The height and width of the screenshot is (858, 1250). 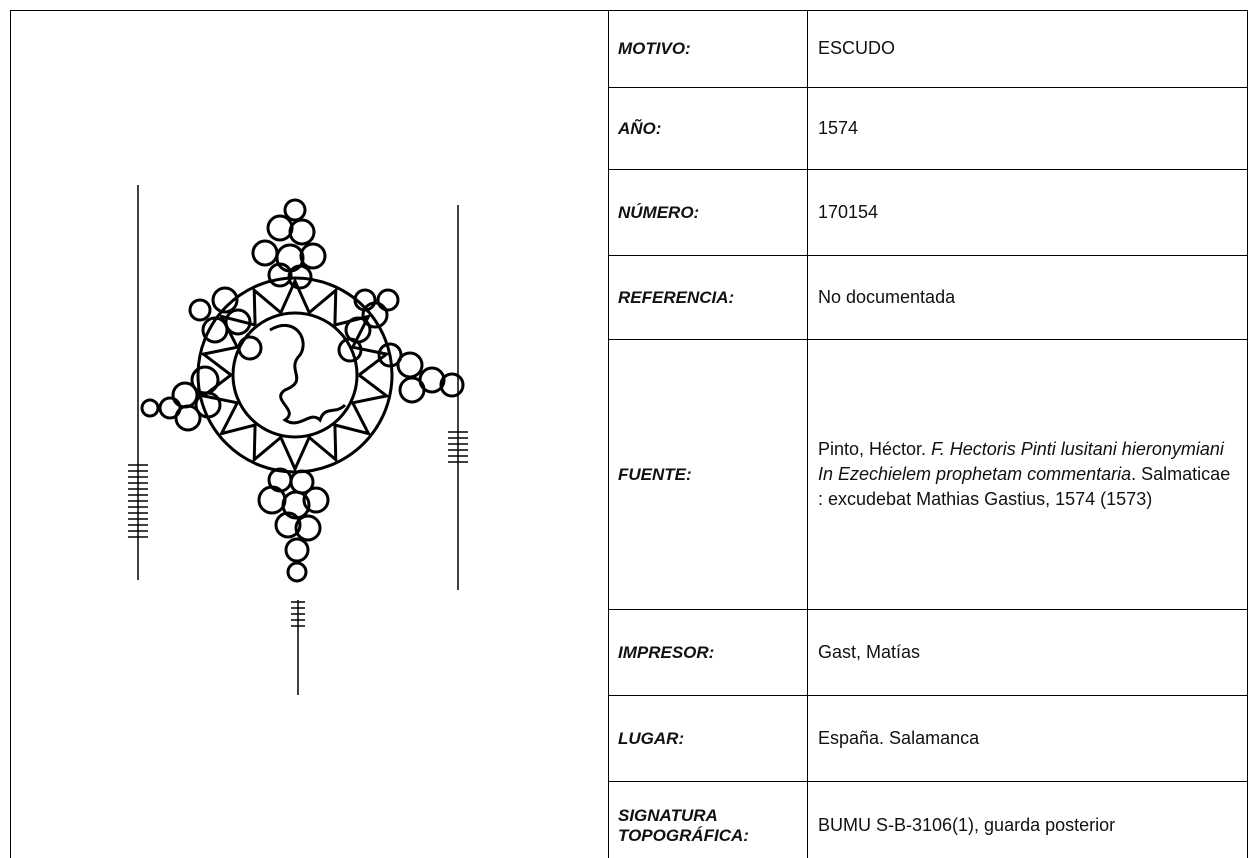 What do you see at coordinates (708, 128) in the screenshot?
I see `row-label: AÑO:` at bounding box center [708, 128].